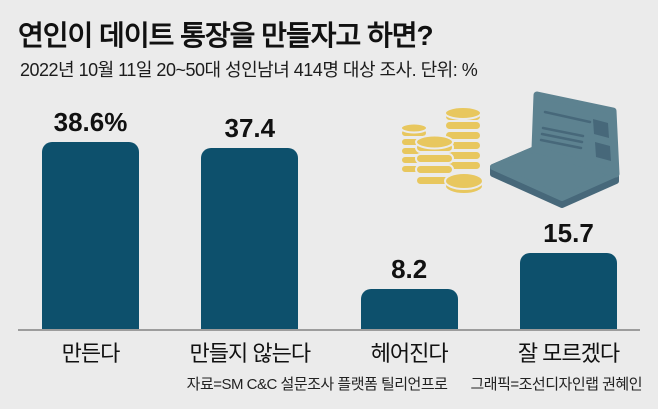  I want to click on laptop-icon, so click(555, 149).